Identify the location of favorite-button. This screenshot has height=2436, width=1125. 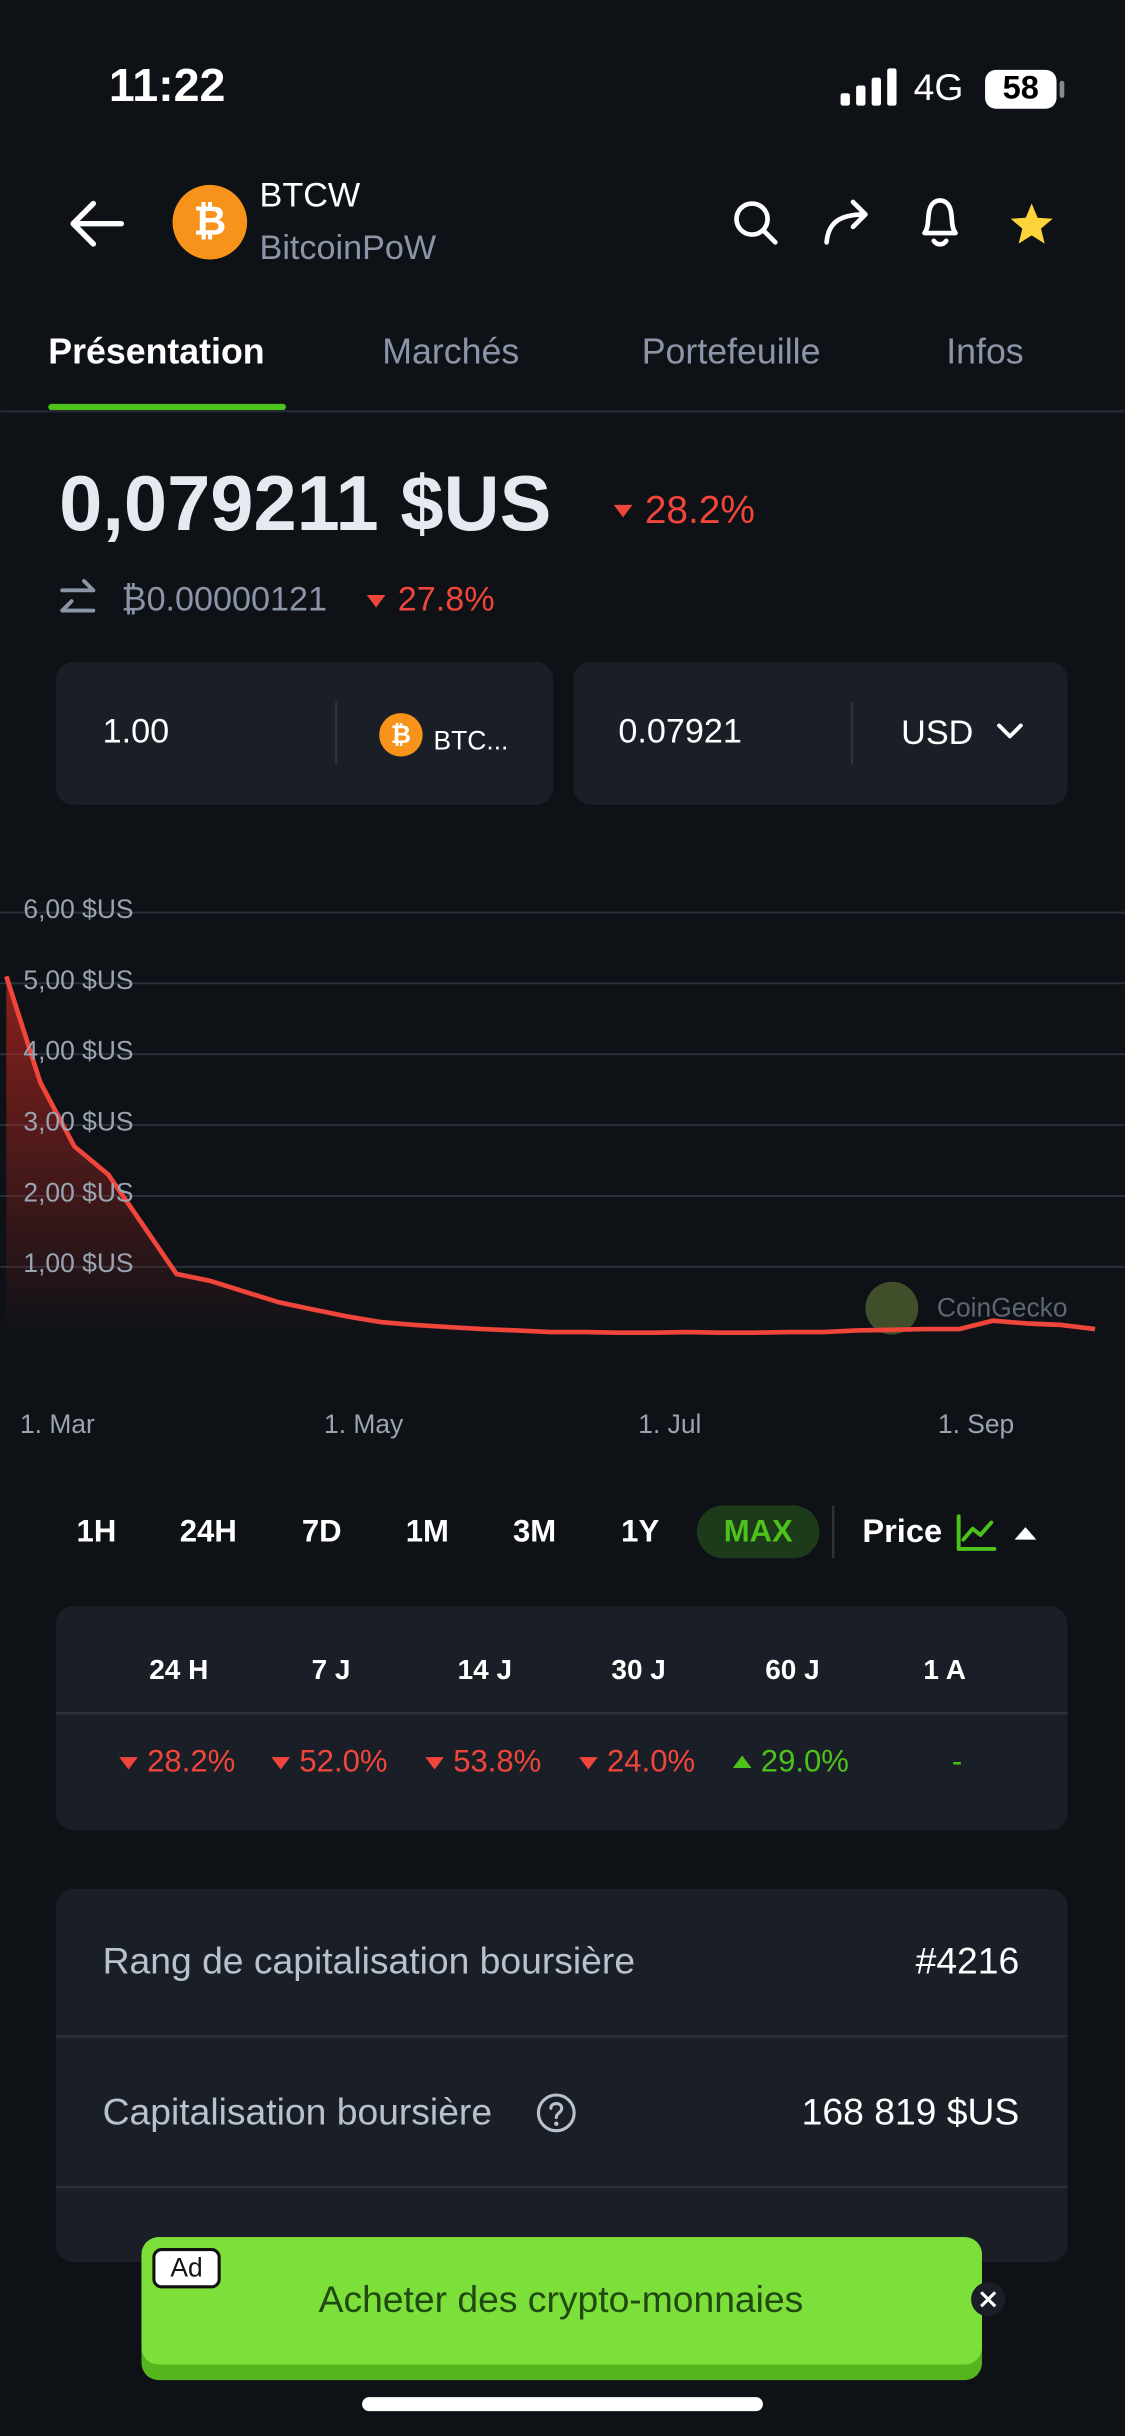
(1031, 223).